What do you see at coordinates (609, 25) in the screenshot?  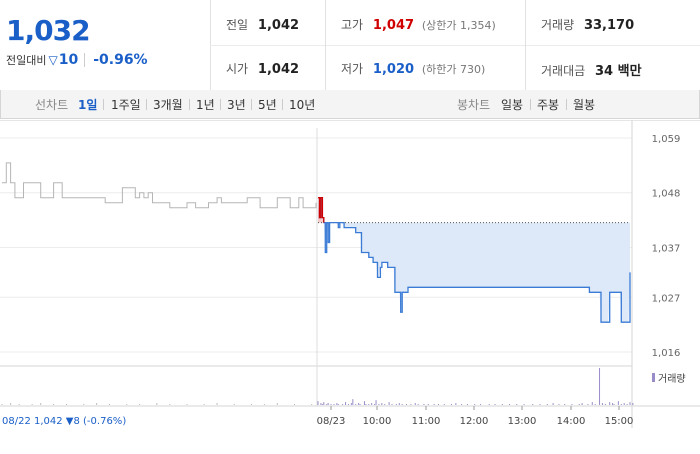 I see `volume-value: 33,170` at bounding box center [609, 25].